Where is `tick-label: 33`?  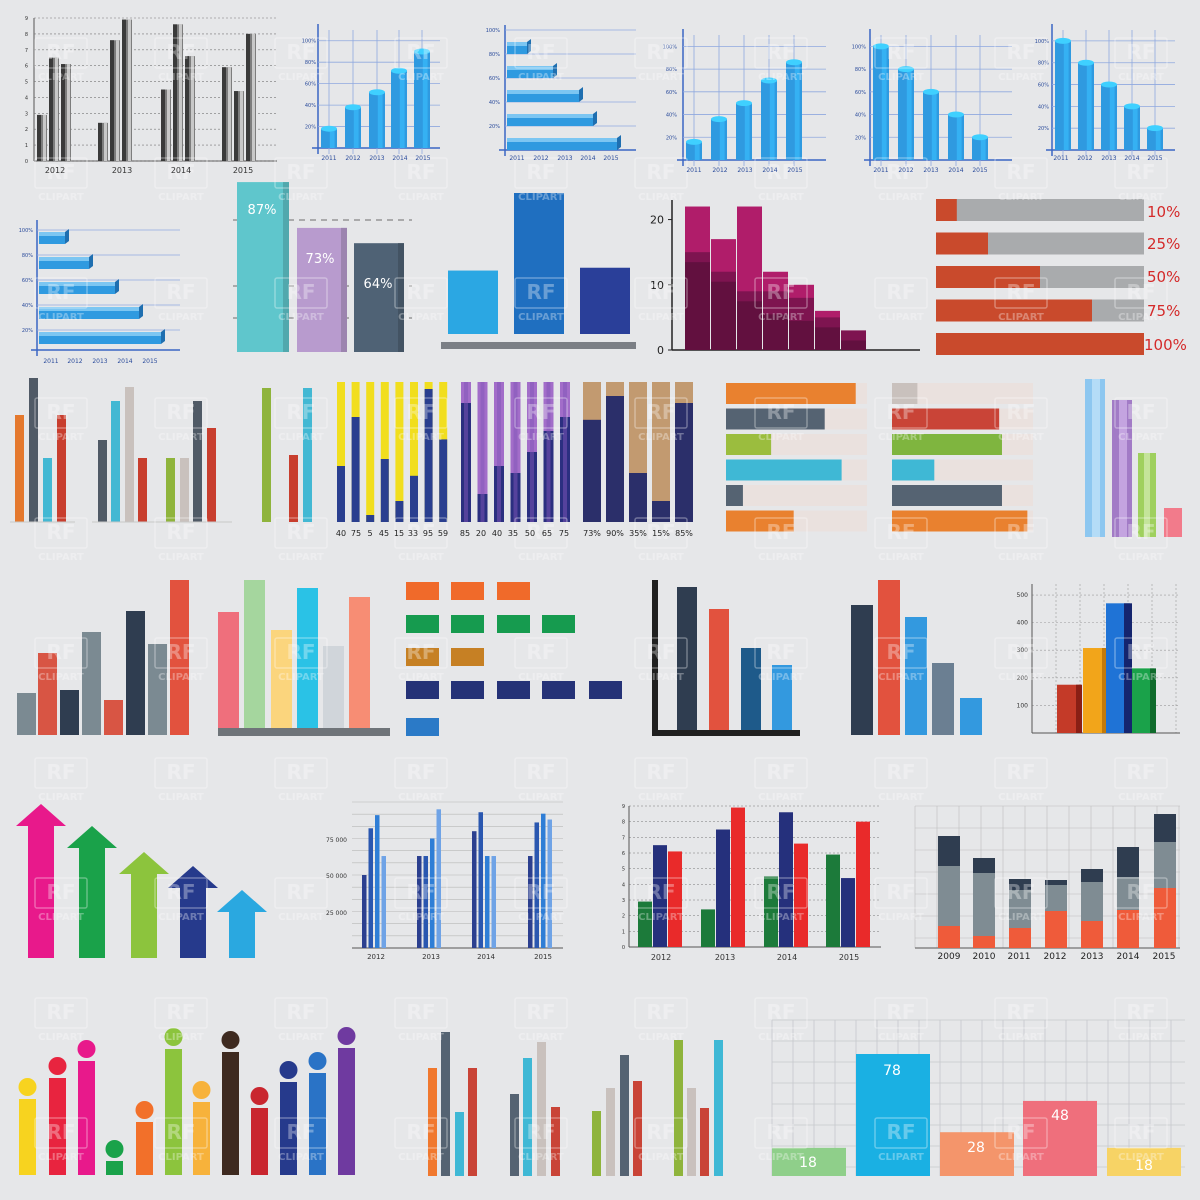
tick-label: 33 is located at coordinates (413, 533).